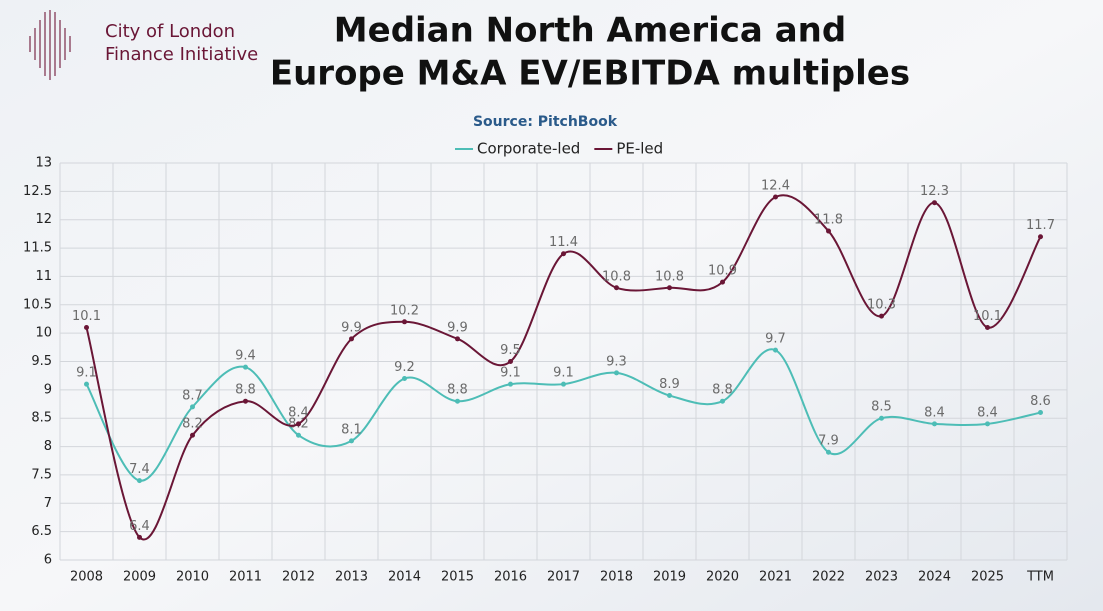 The image size is (1103, 611). I want to click on data-label: 10.9, so click(722, 271).